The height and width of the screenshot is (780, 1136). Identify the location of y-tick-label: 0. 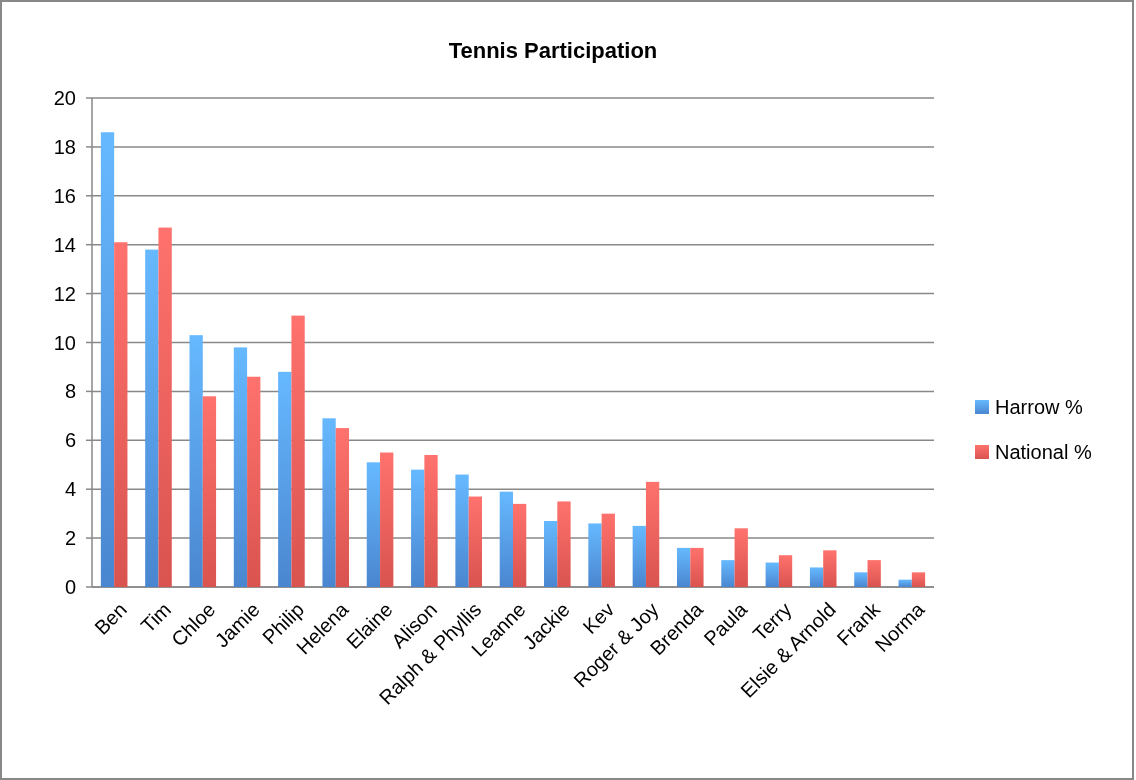
(70, 587).